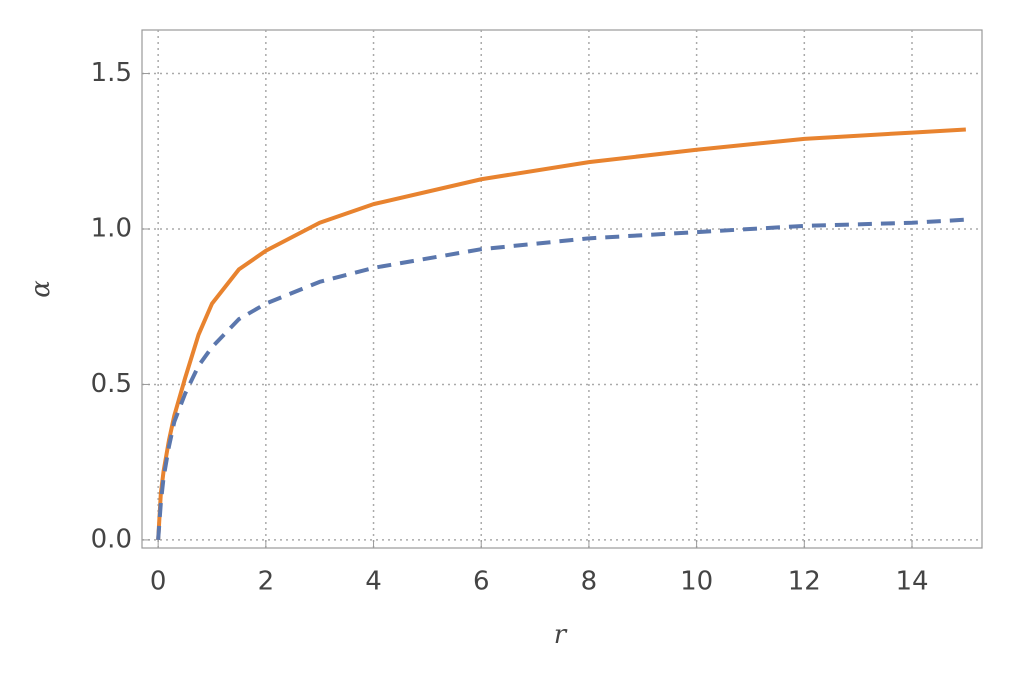  What do you see at coordinates (481, 582) in the screenshot?
I see `x-tick-label: 6` at bounding box center [481, 582].